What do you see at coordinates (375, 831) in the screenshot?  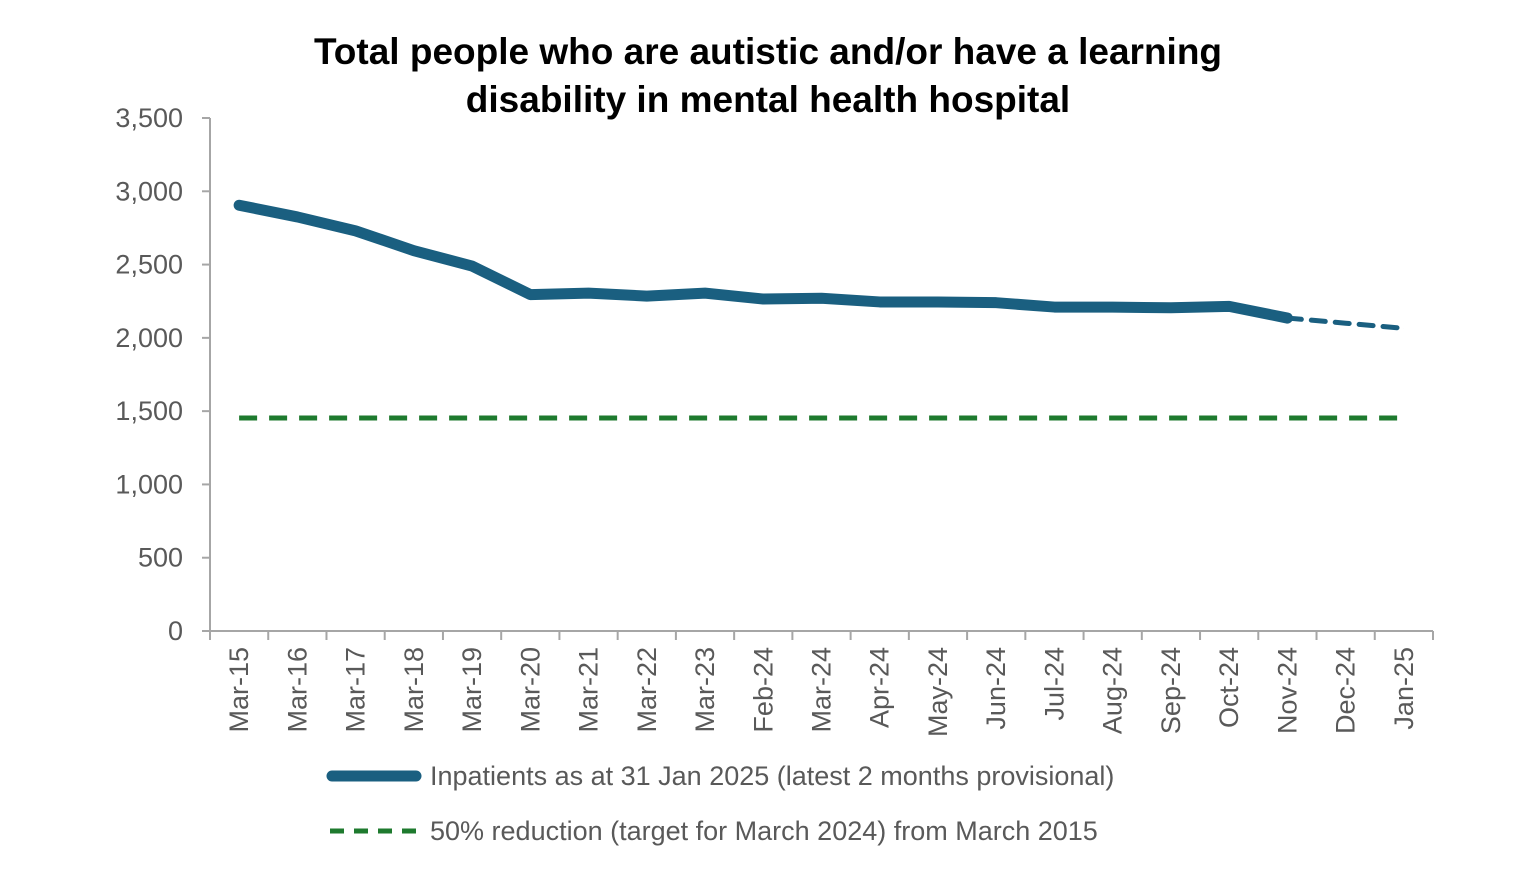 I see `legend-swatch-target` at bounding box center [375, 831].